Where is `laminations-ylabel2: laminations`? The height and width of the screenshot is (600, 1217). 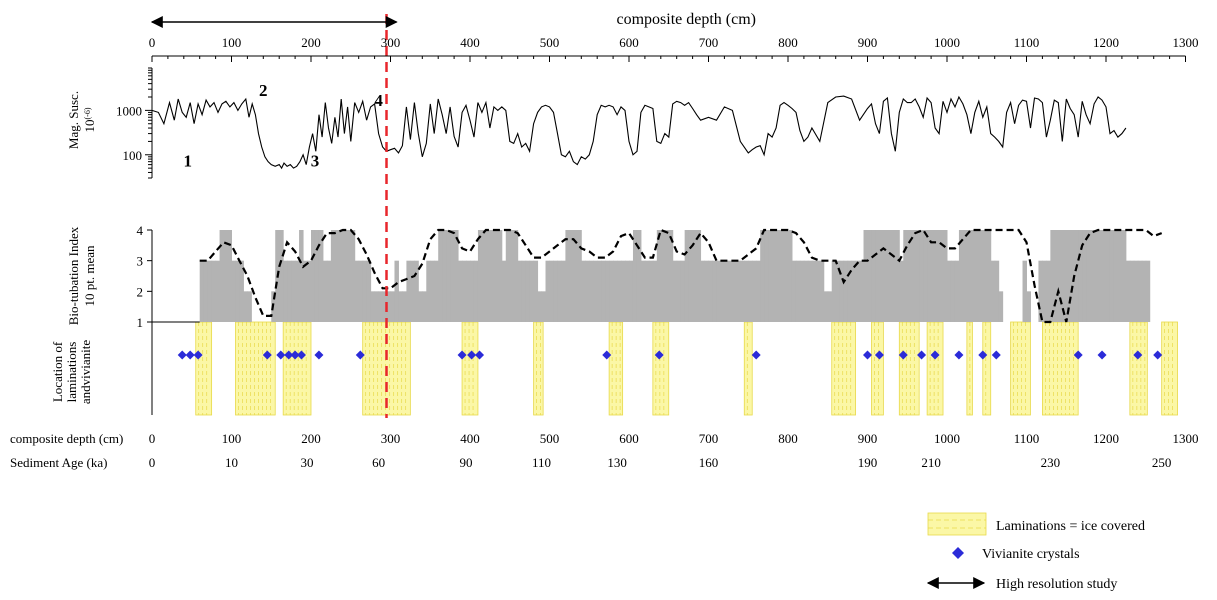
laminations-ylabel2: laminations is located at coordinates (71, 372).